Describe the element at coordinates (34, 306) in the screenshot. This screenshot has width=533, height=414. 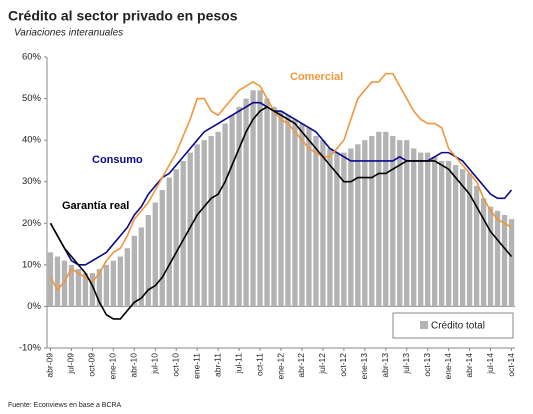
I see `y-tick-label: 0%` at that location.